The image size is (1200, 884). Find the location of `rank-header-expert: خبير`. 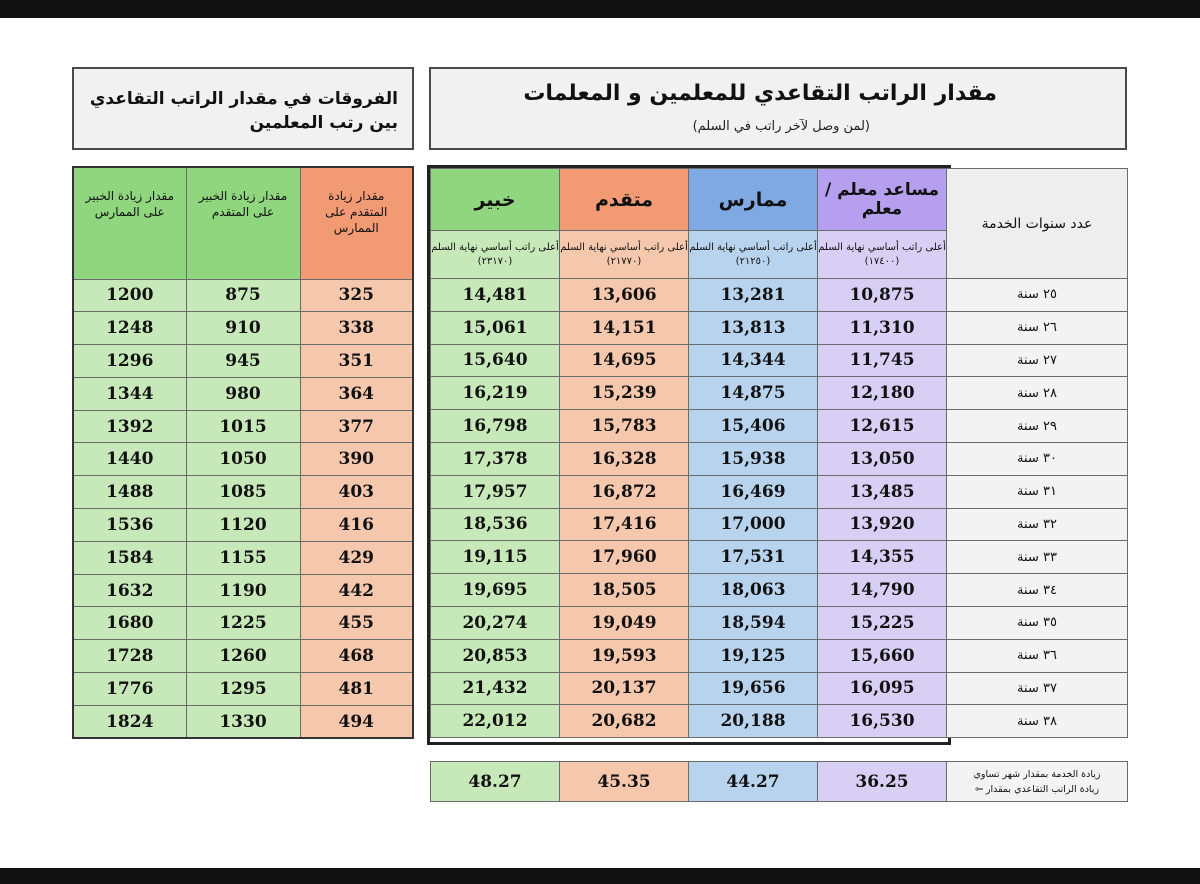

rank-header-expert: خبير is located at coordinates (495, 199).